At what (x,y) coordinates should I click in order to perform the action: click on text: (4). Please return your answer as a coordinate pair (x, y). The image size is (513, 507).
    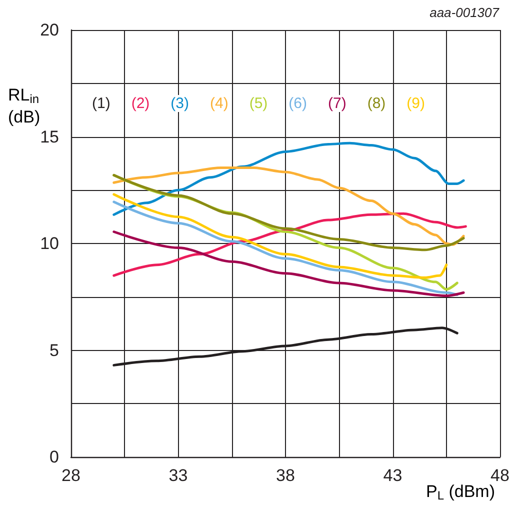
    Looking at the image, I should click on (219, 103).